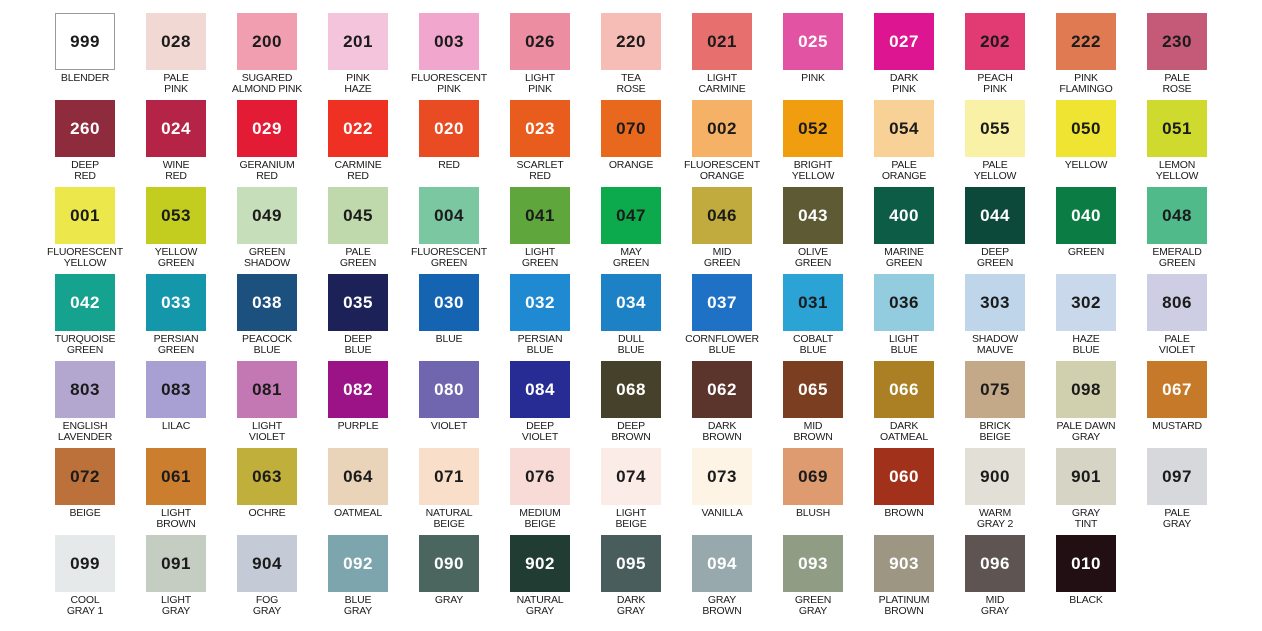 Image resolution: width=1262 pixels, height=631 pixels. What do you see at coordinates (85, 317) in the screenshot?
I see `color-swatch-cell: 042 TURQUOISE GREEN` at bounding box center [85, 317].